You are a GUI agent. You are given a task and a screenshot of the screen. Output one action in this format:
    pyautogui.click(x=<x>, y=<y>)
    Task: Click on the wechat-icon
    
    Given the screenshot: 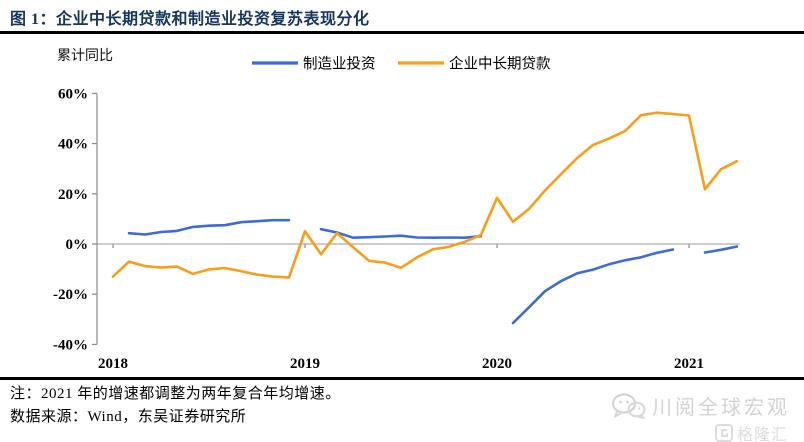 What is the action you would take?
    pyautogui.click(x=629, y=405)
    